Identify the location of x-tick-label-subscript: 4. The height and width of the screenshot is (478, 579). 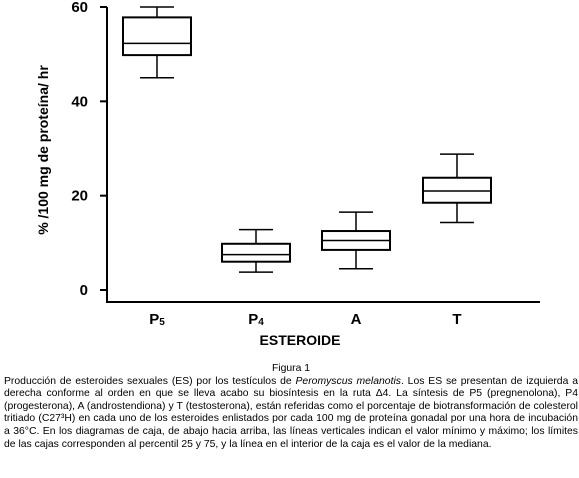
(261, 322).